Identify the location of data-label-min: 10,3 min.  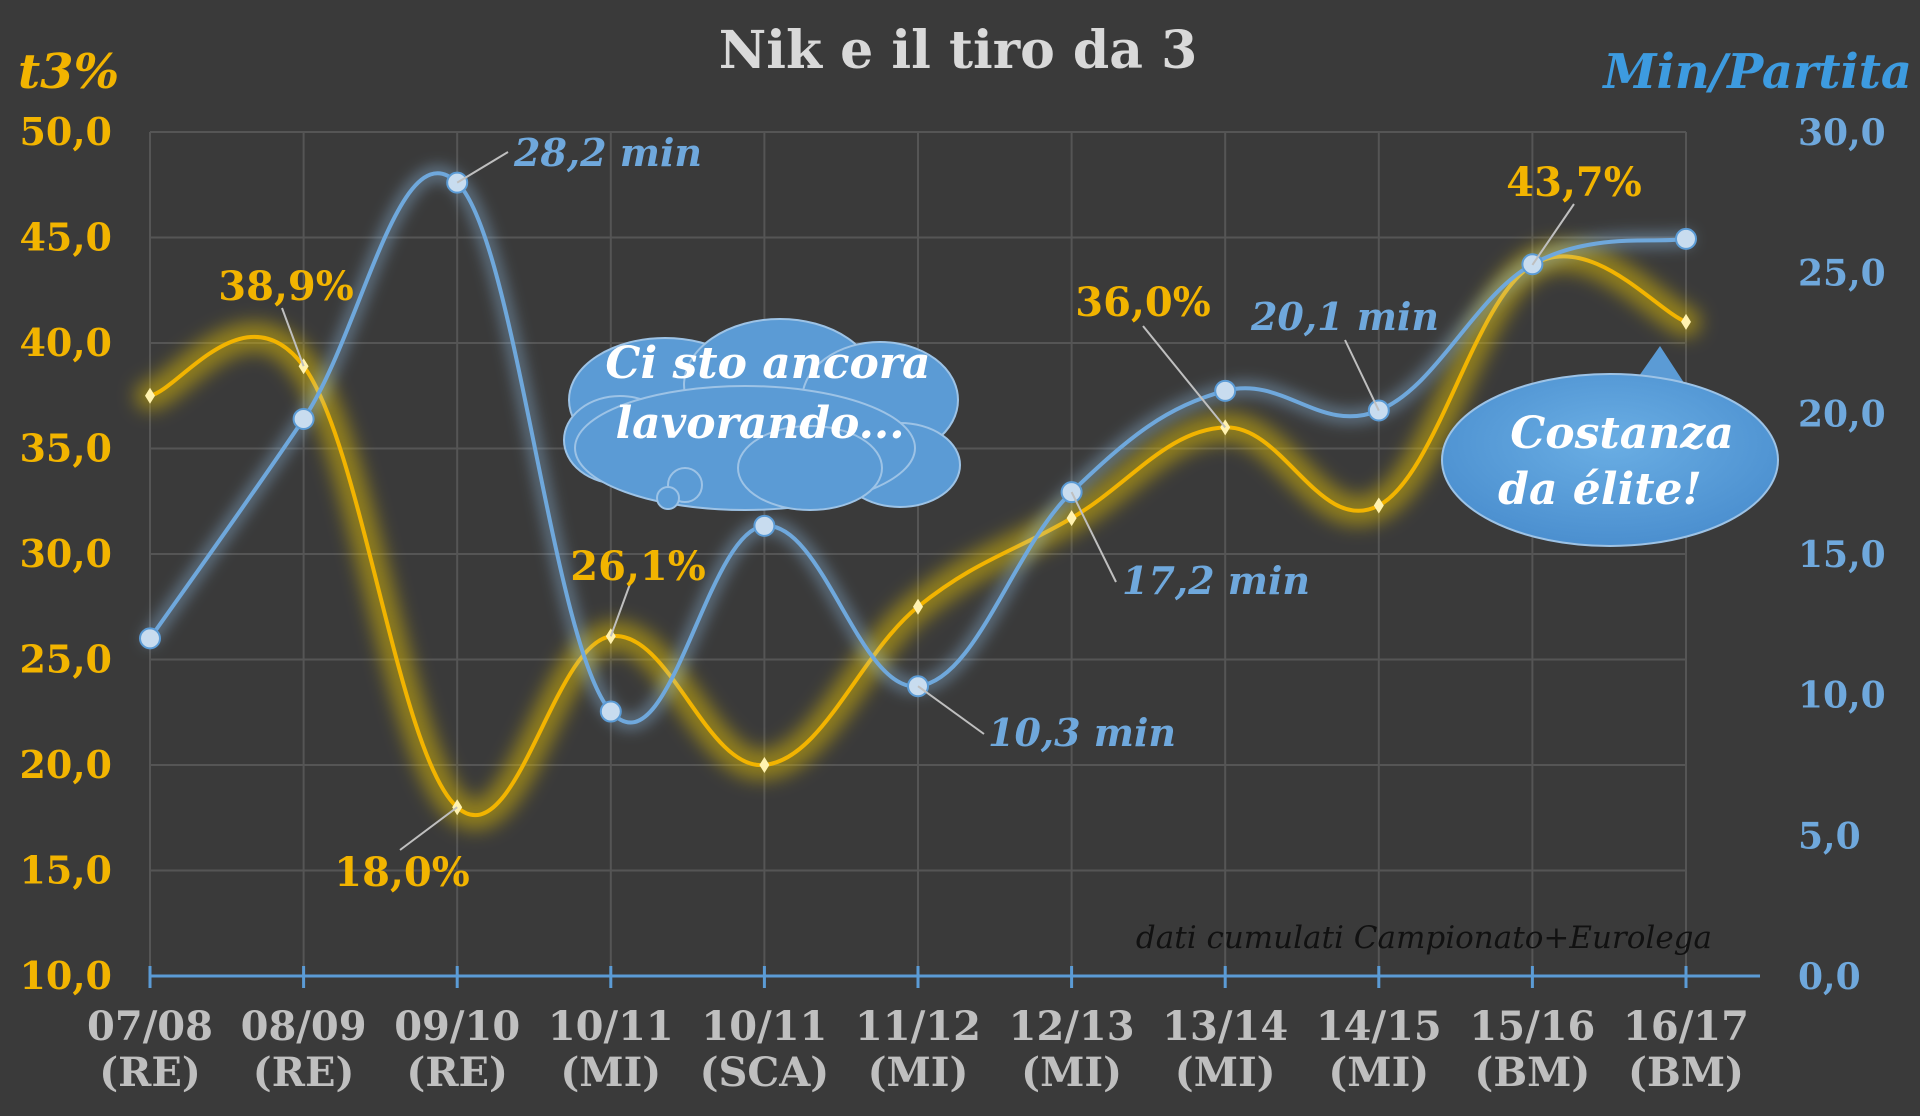
(1082, 732).